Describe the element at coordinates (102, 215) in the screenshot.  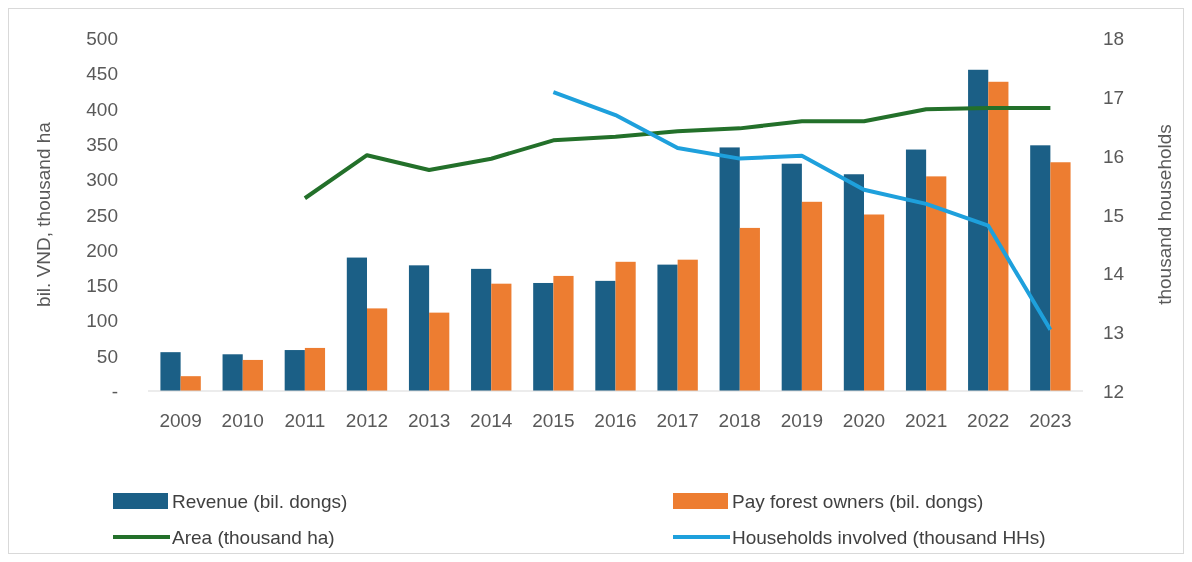
I see `y-tick-label: 250` at that location.